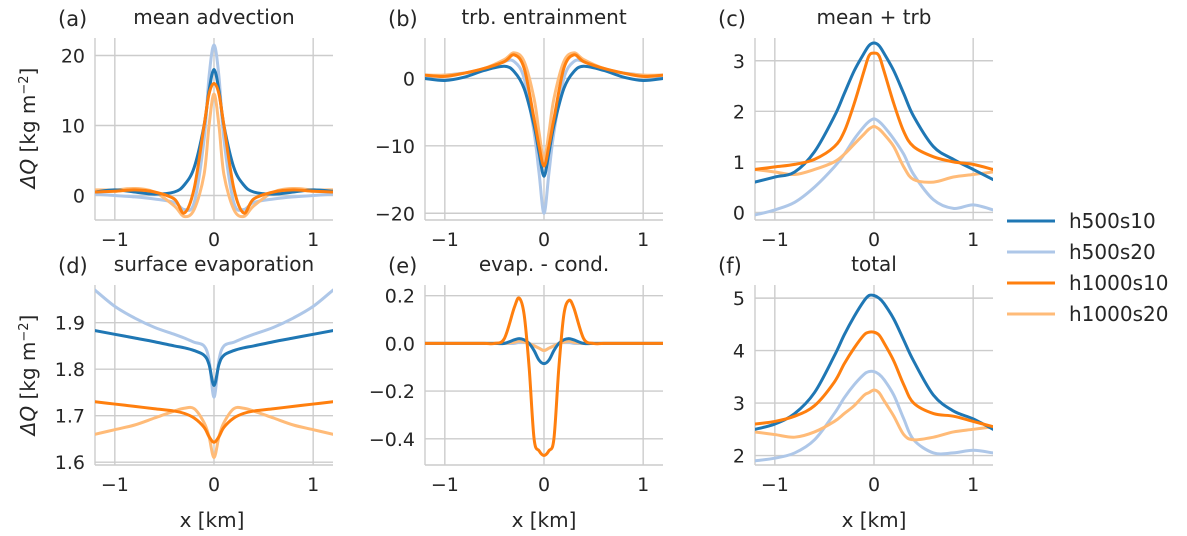 The width and height of the screenshot is (1187, 536). I want to click on y-tick-label: 0.2, so click(400, 297).